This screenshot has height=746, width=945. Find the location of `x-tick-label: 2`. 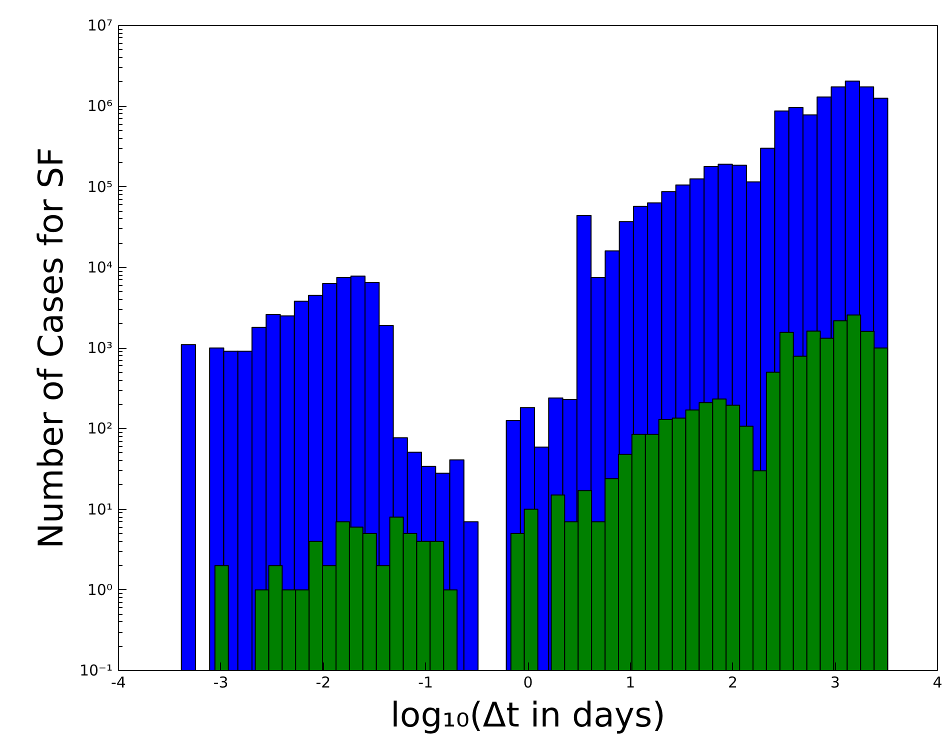

x-tick-label: 2 is located at coordinates (733, 683).